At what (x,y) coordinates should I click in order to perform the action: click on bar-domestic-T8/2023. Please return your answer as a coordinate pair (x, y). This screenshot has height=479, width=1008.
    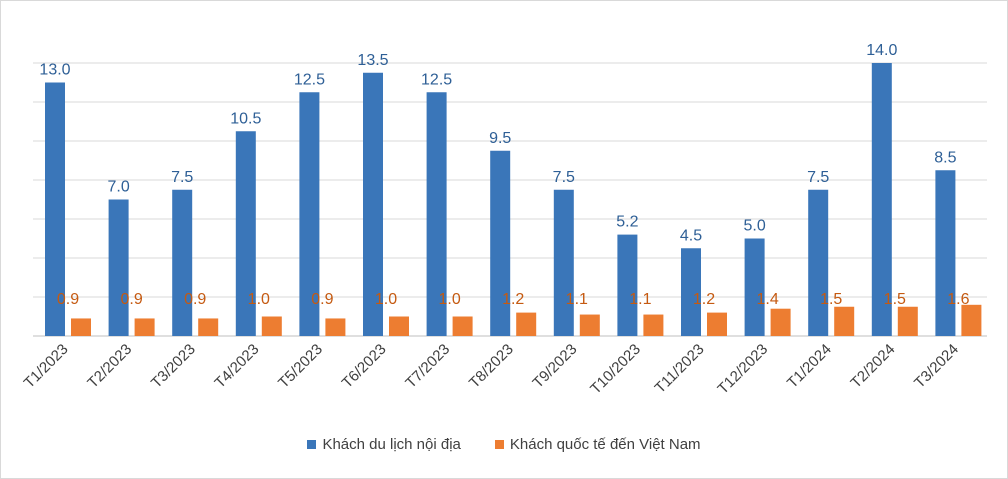
    Looking at the image, I should click on (500, 243).